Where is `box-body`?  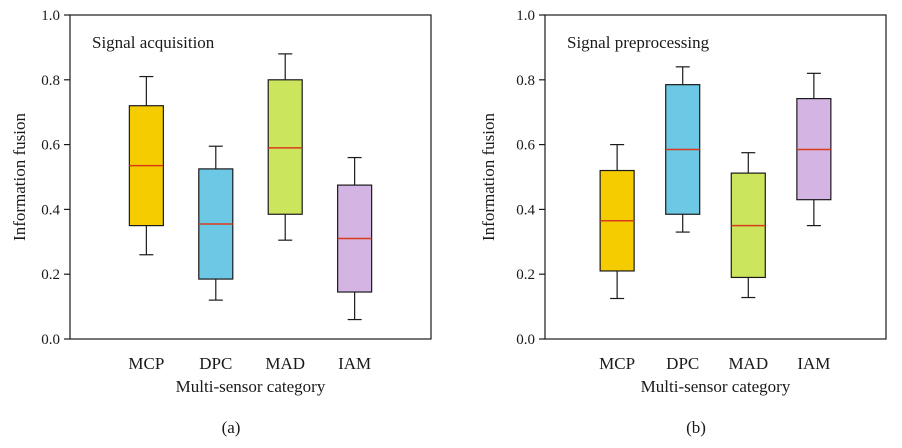
box-body is located at coordinates (285, 147).